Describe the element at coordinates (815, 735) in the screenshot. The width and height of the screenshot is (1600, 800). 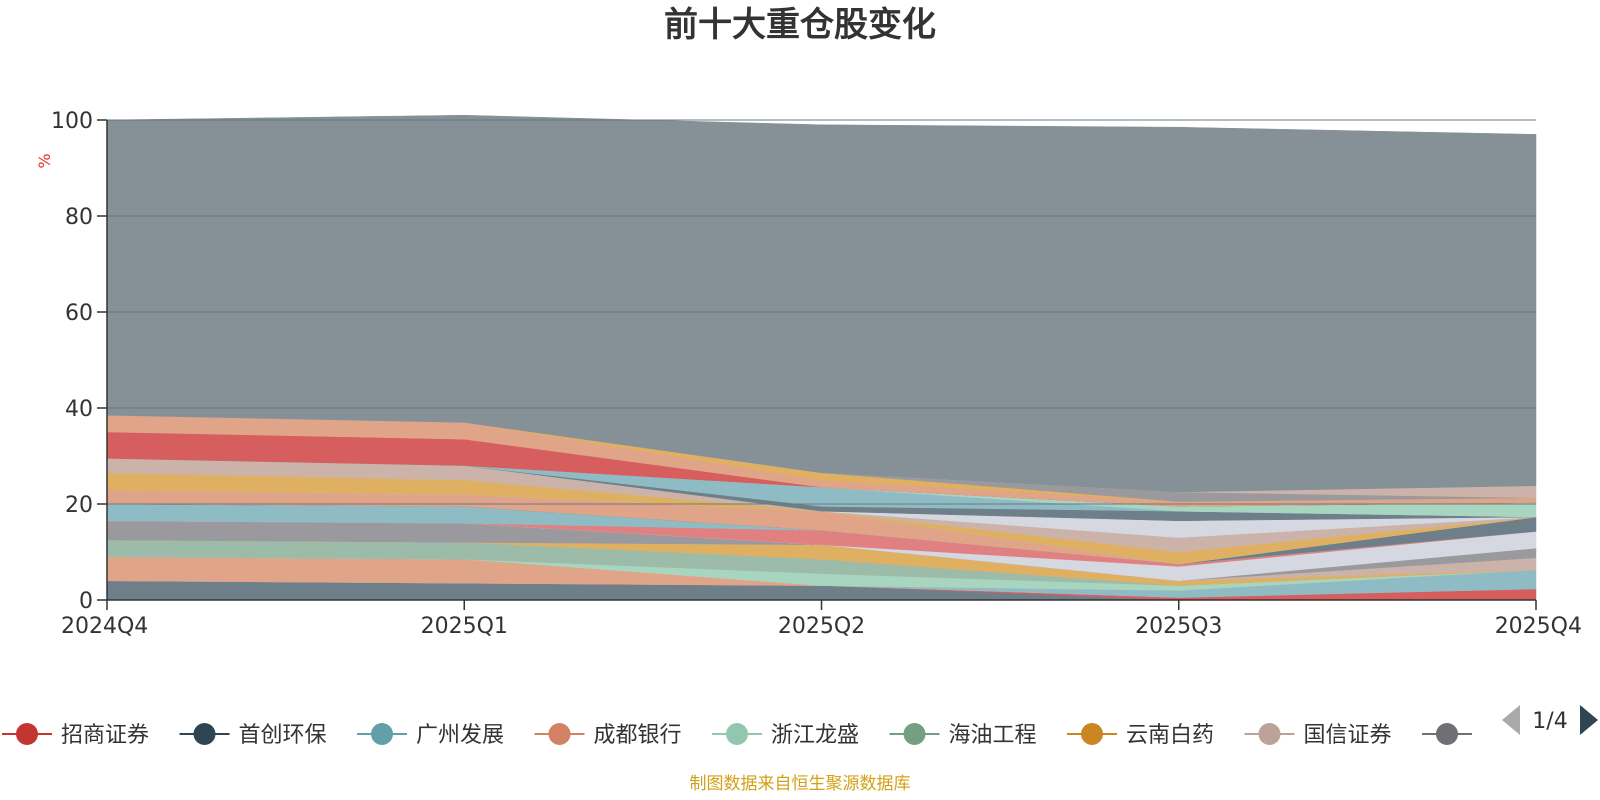
I see `legend-label: 浙江龙盛` at that location.